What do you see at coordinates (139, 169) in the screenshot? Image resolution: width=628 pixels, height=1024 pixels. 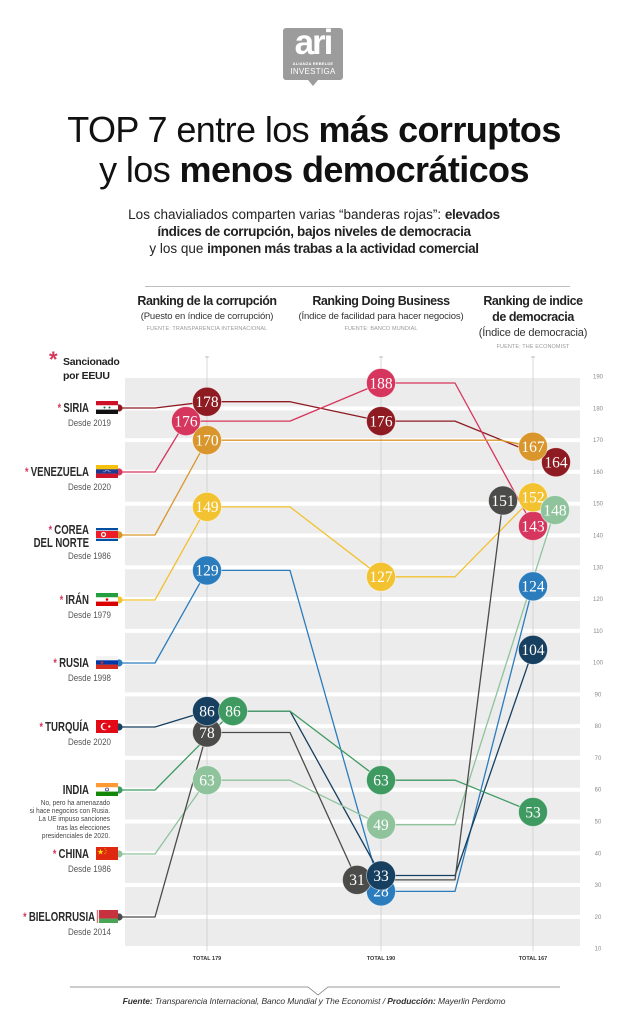 I see `title-regular-2: y los` at bounding box center [139, 169].